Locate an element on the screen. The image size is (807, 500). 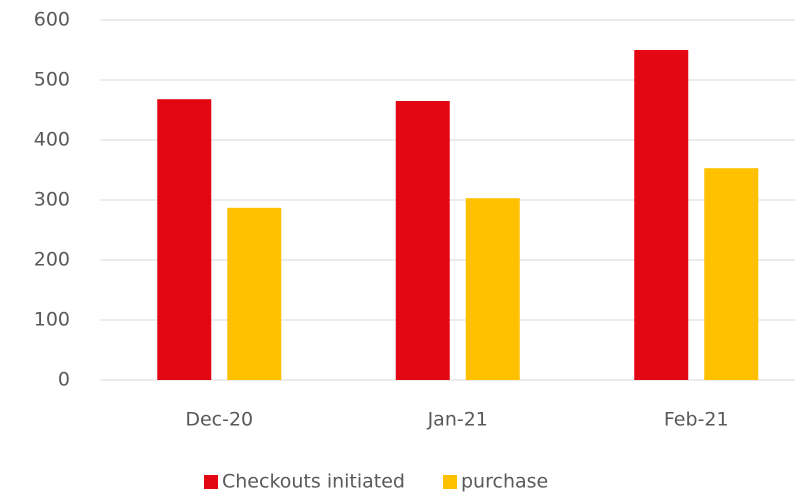
y-tick-label: 100 is located at coordinates (52, 320).